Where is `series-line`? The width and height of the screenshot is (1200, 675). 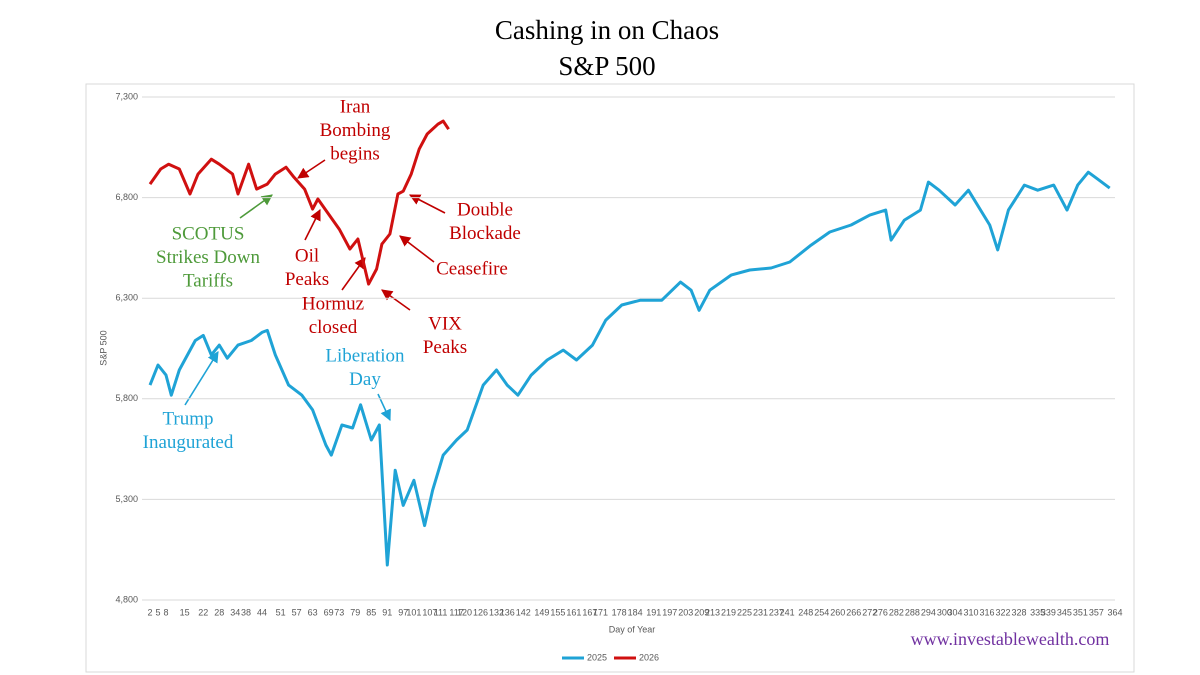 series-line is located at coordinates (299, 202).